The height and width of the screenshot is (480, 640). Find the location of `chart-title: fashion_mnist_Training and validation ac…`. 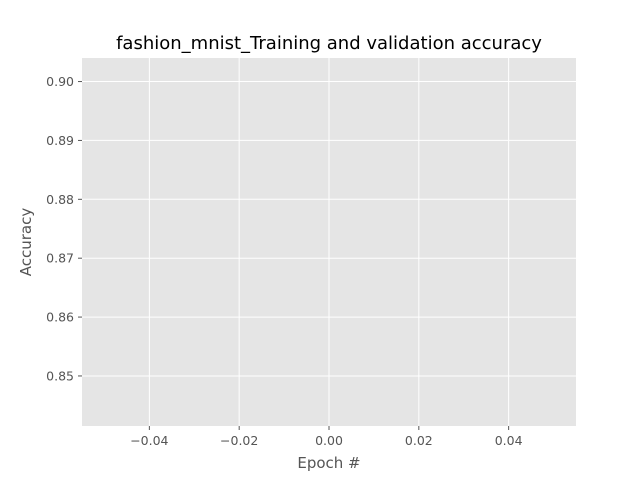

chart-title: fashion_mnist_Training and validation ac… is located at coordinates (329, 43).